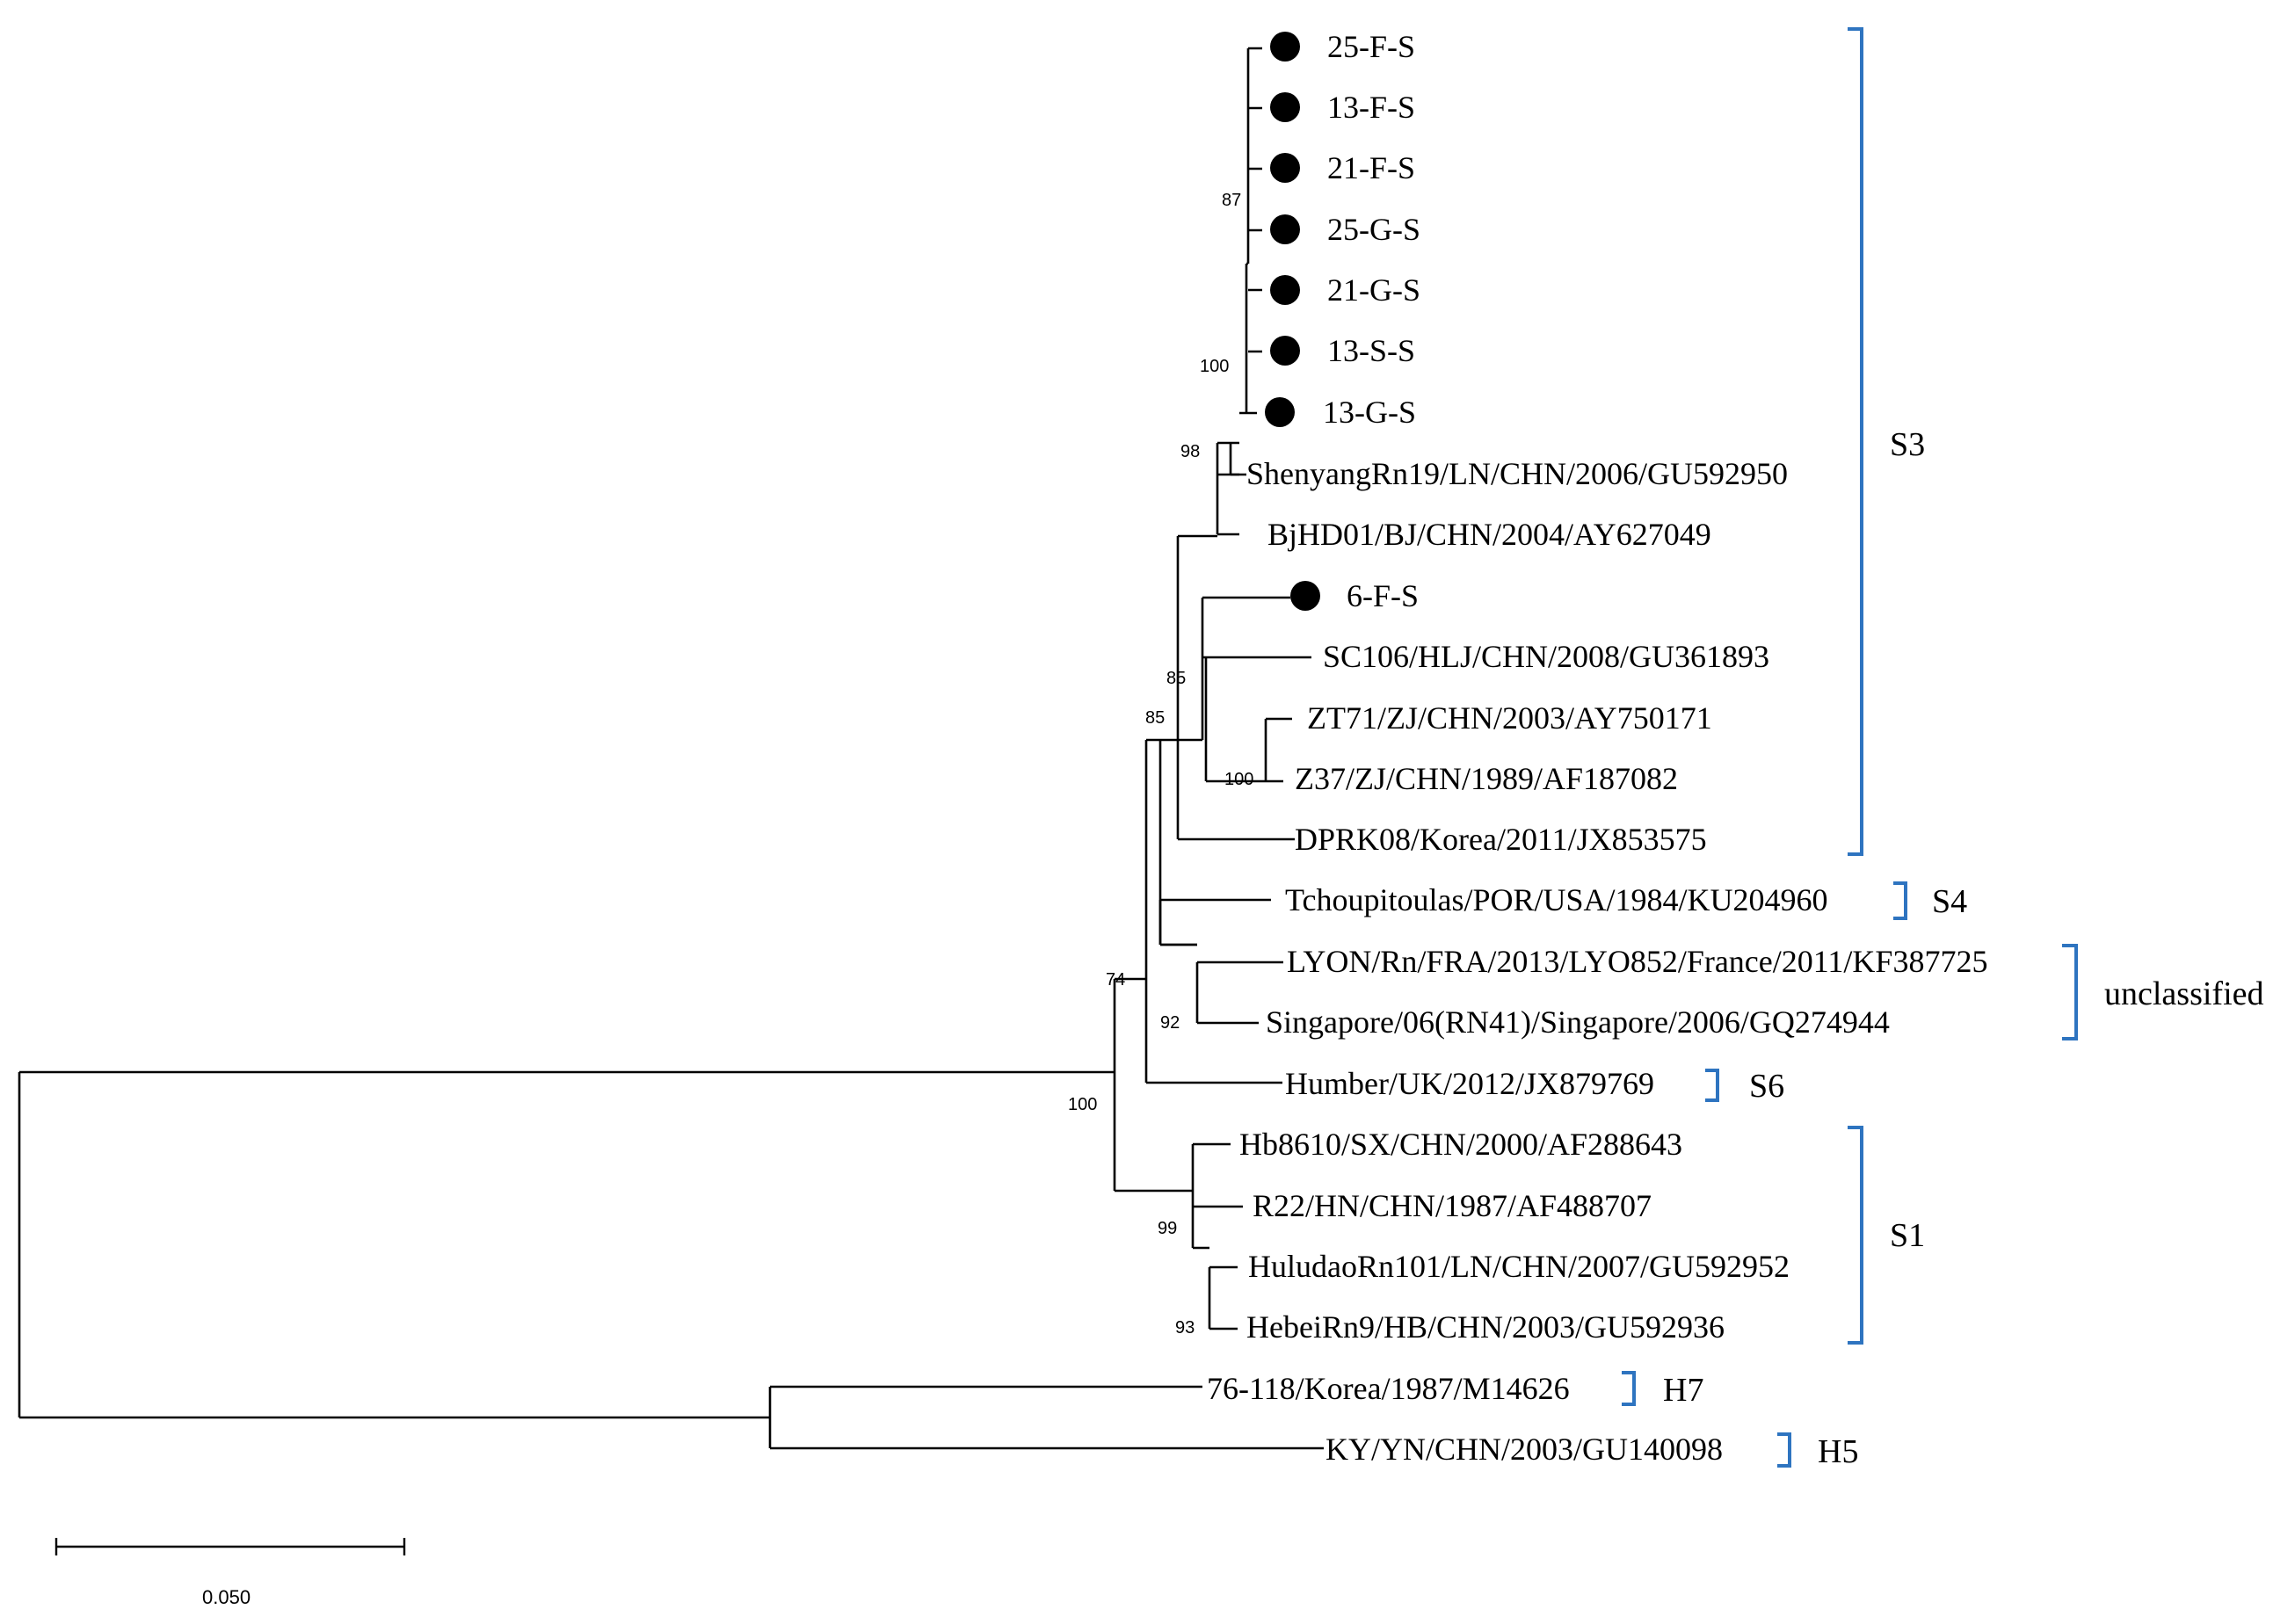  What do you see at coordinates (1154, 841) in the screenshot?
I see `branch-node-85a` at bounding box center [1154, 841].